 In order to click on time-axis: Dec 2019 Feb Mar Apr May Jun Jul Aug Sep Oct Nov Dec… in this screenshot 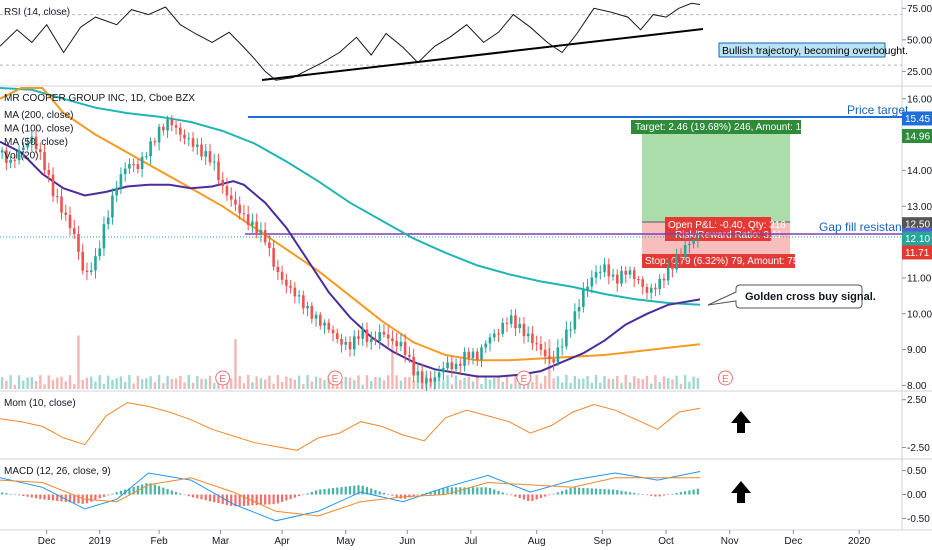, I will do `click(454, 538)`.